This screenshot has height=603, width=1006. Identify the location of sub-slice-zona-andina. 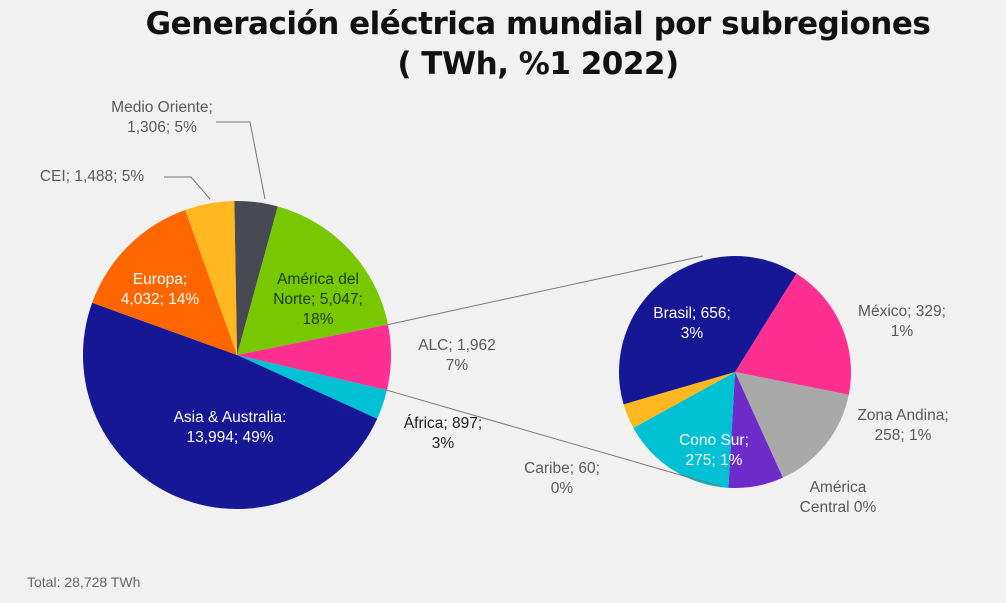
(792, 425).